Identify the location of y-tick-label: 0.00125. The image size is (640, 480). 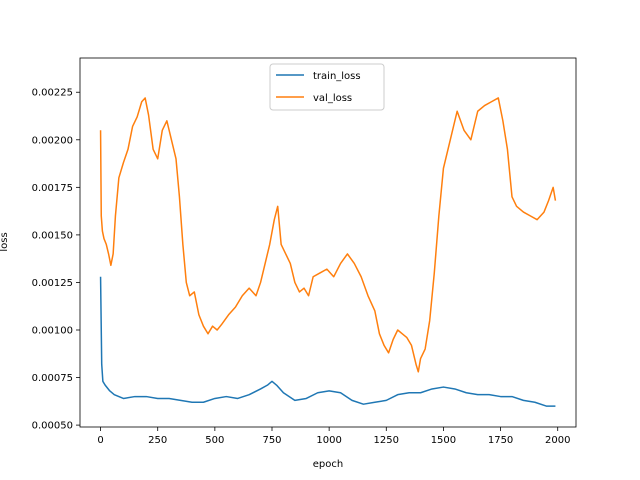
(52, 283).